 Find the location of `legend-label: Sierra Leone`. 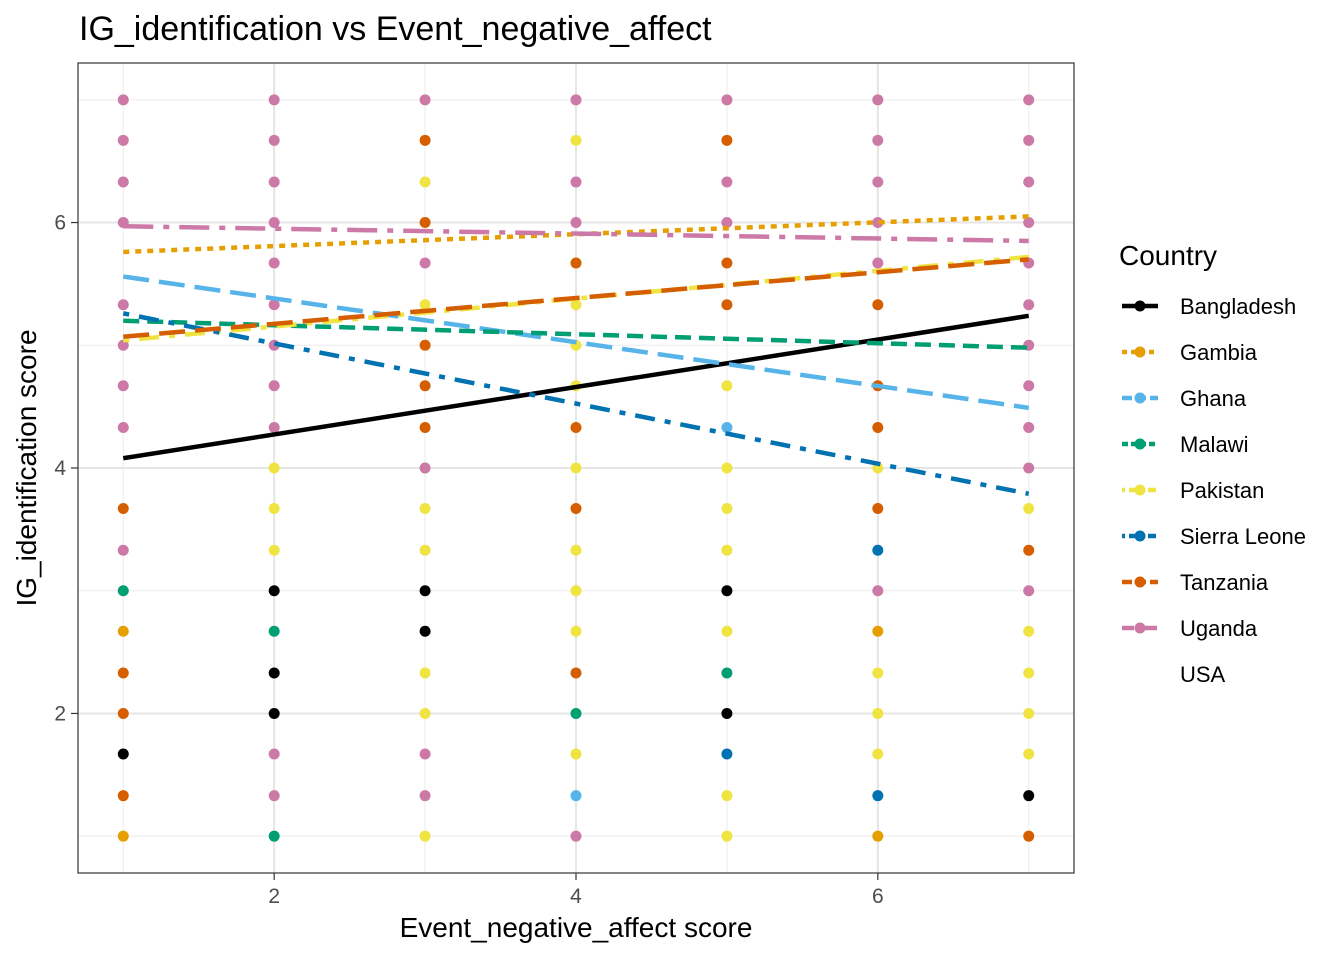

legend-label: Sierra Leone is located at coordinates (1243, 536).